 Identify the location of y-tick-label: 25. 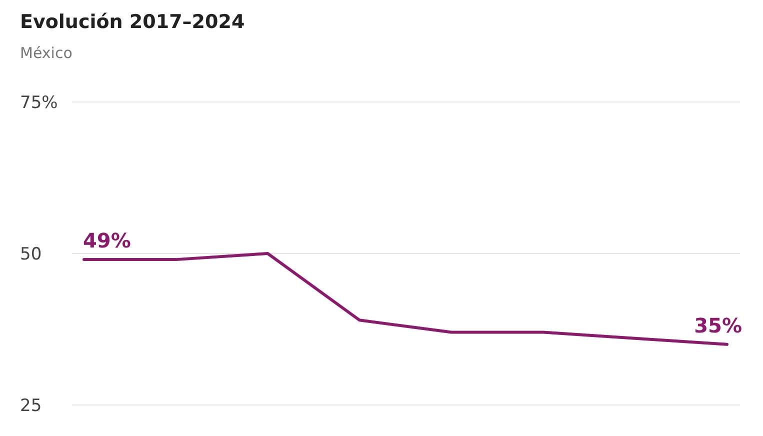
(31, 406).